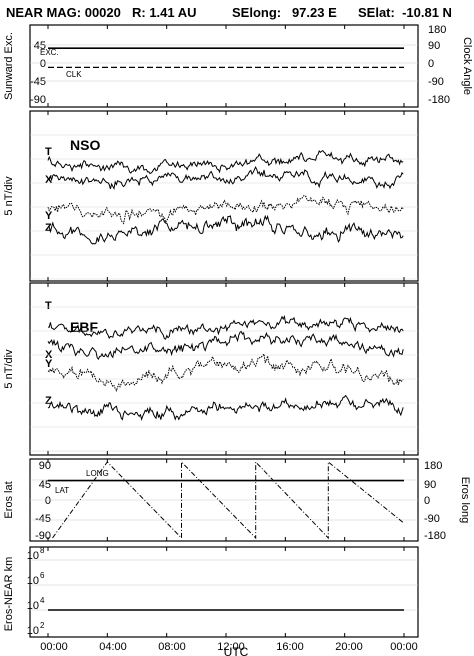  I want to click on nso-trace-x, so click(225, 177).